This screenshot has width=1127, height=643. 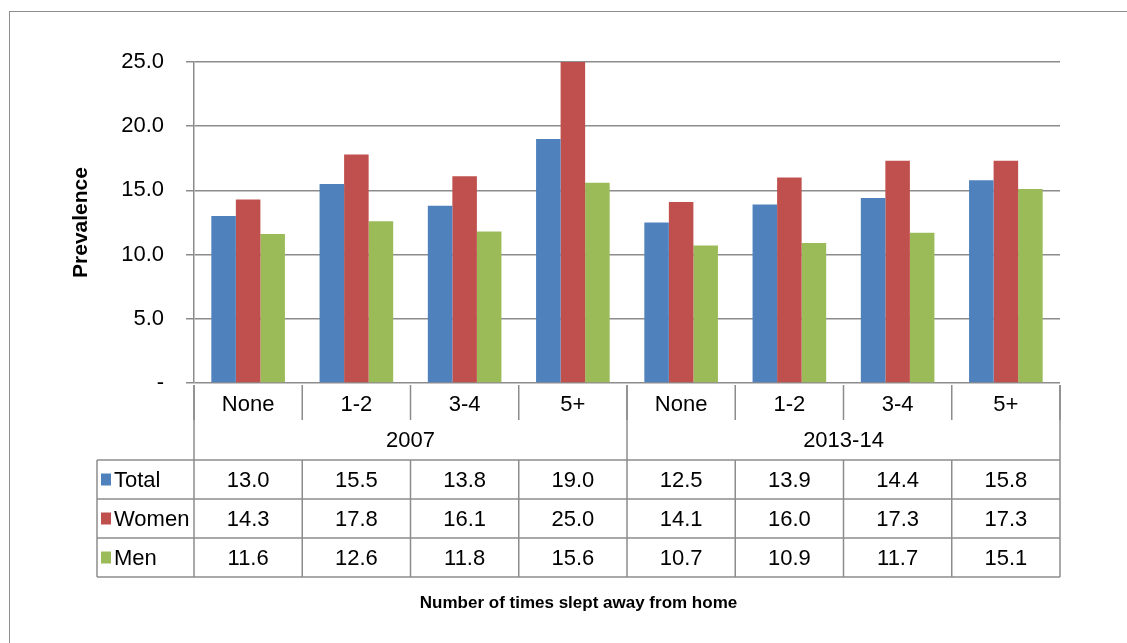 What do you see at coordinates (142, 61) in the screenshot?
I see `y-tick-label: 25.0` at bounding box center [142, 61].